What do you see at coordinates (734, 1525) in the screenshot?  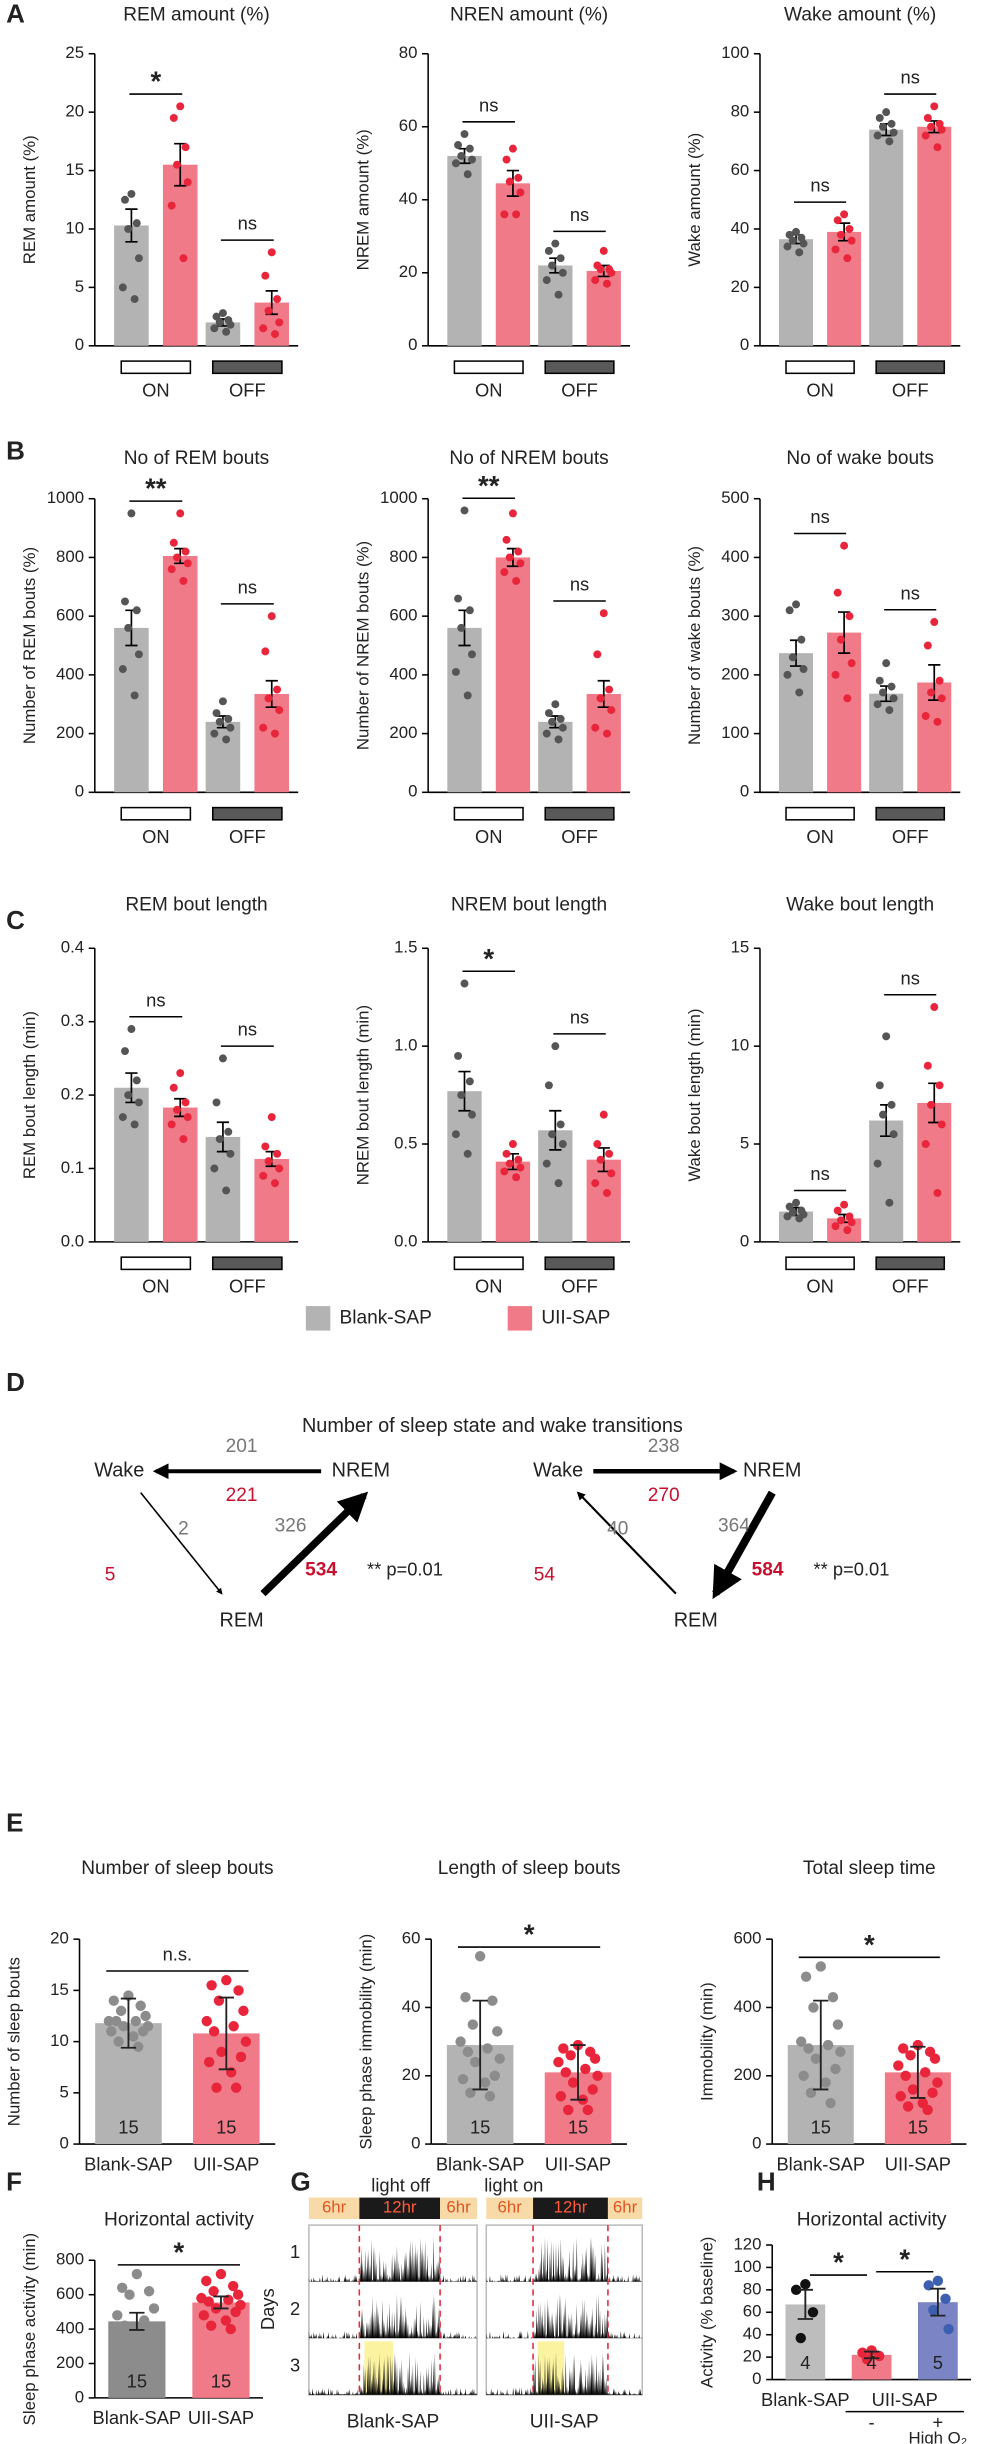 I see `count-blank: 364` at bounding box center [734, 1525].